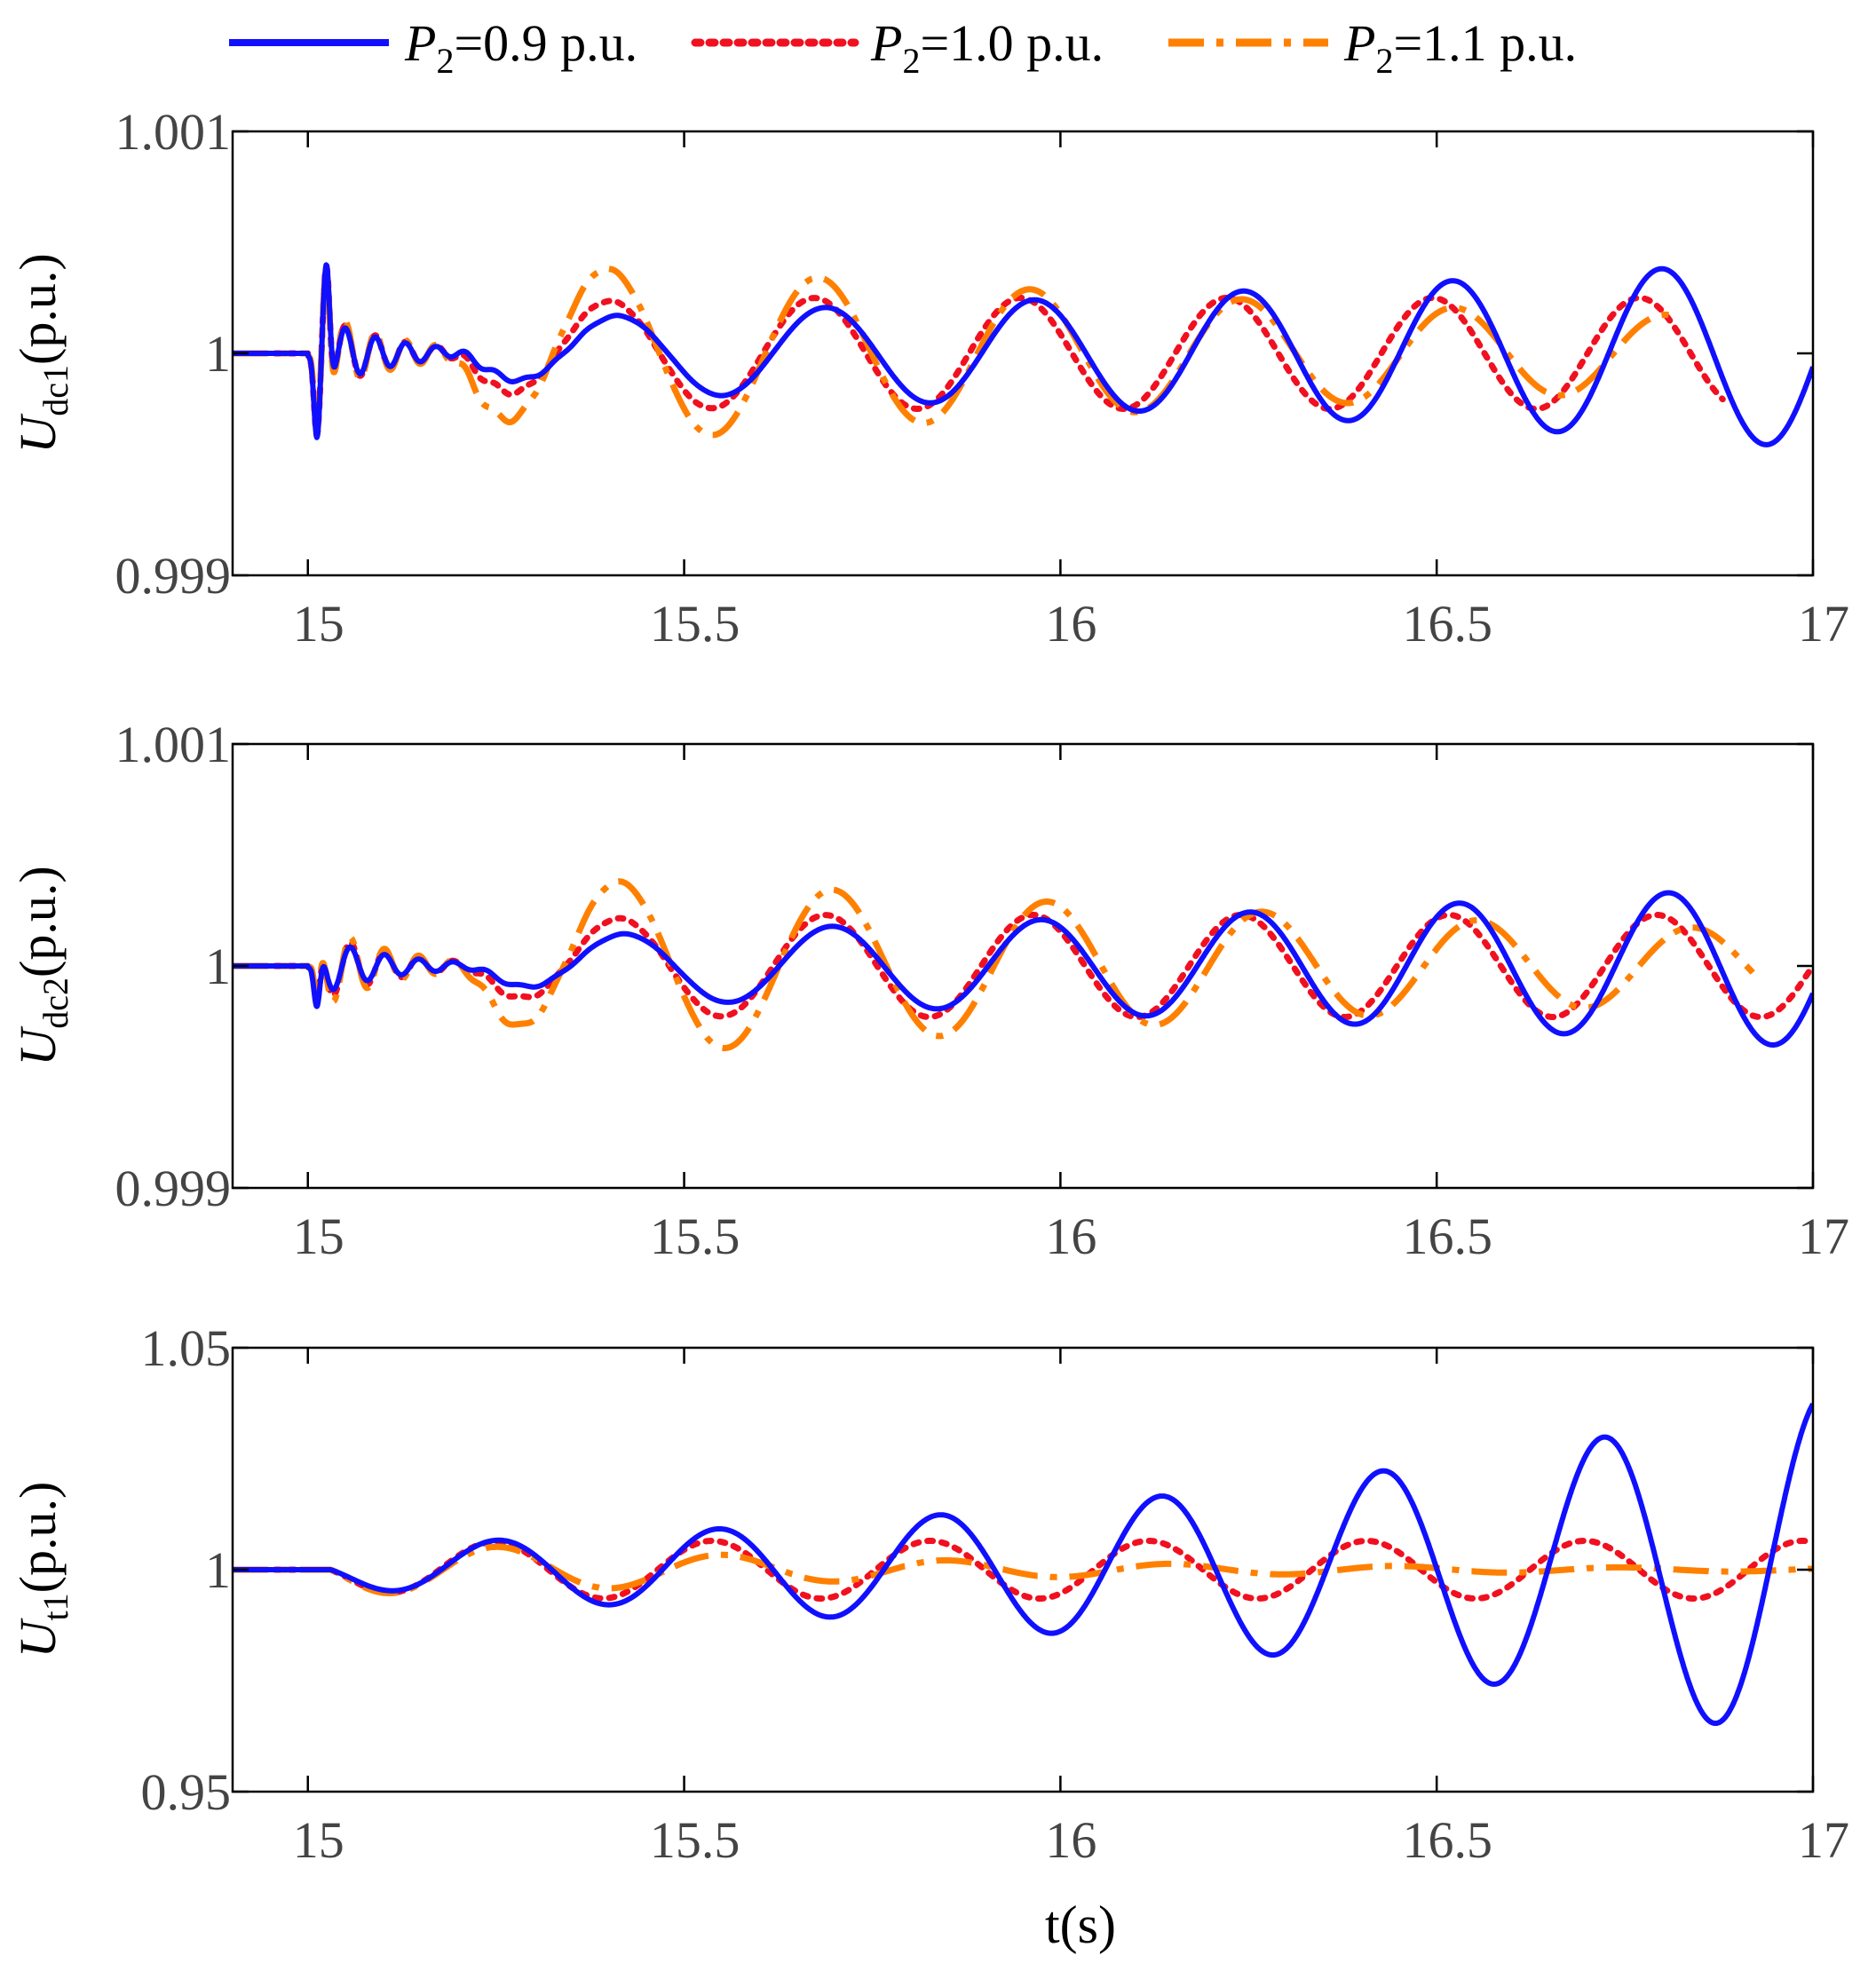 Image resolution: width=1876 pixels, height=1963 pixels. I want to click on series-udc1-p10, so click(979, 351).